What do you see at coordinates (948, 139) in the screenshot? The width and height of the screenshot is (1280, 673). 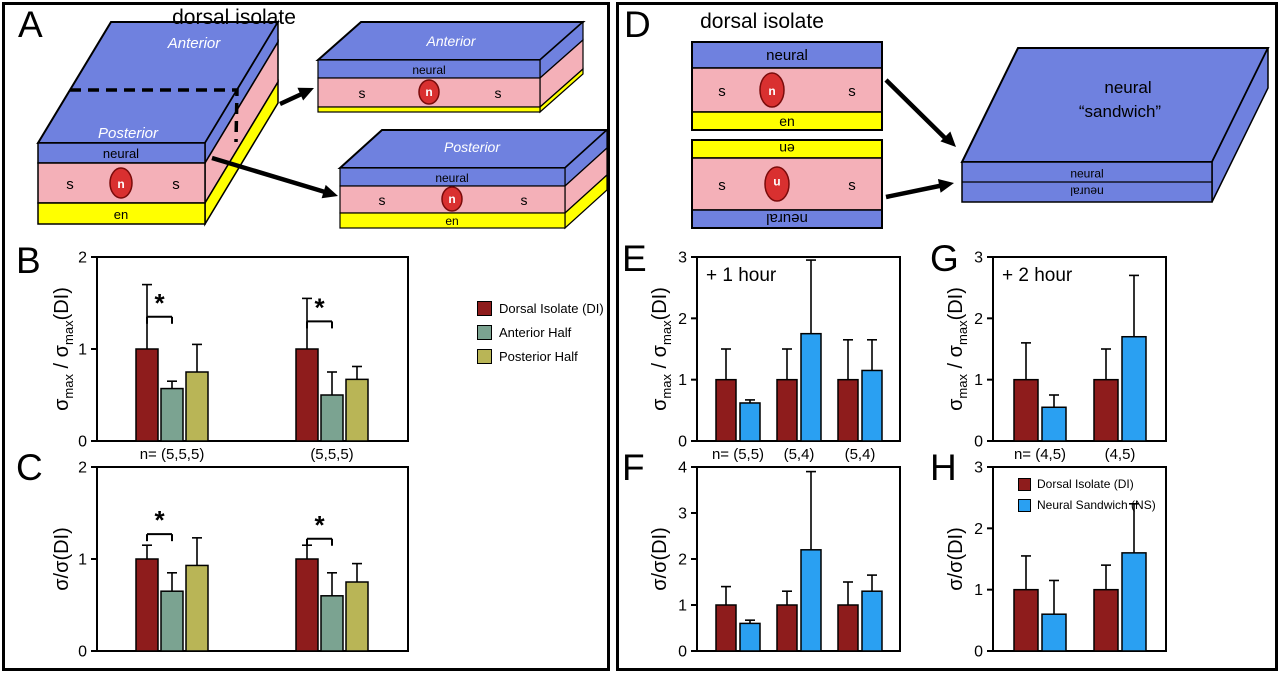 I see `arrow-upper-to-sandwich-head` at bounding box center [948, 139].